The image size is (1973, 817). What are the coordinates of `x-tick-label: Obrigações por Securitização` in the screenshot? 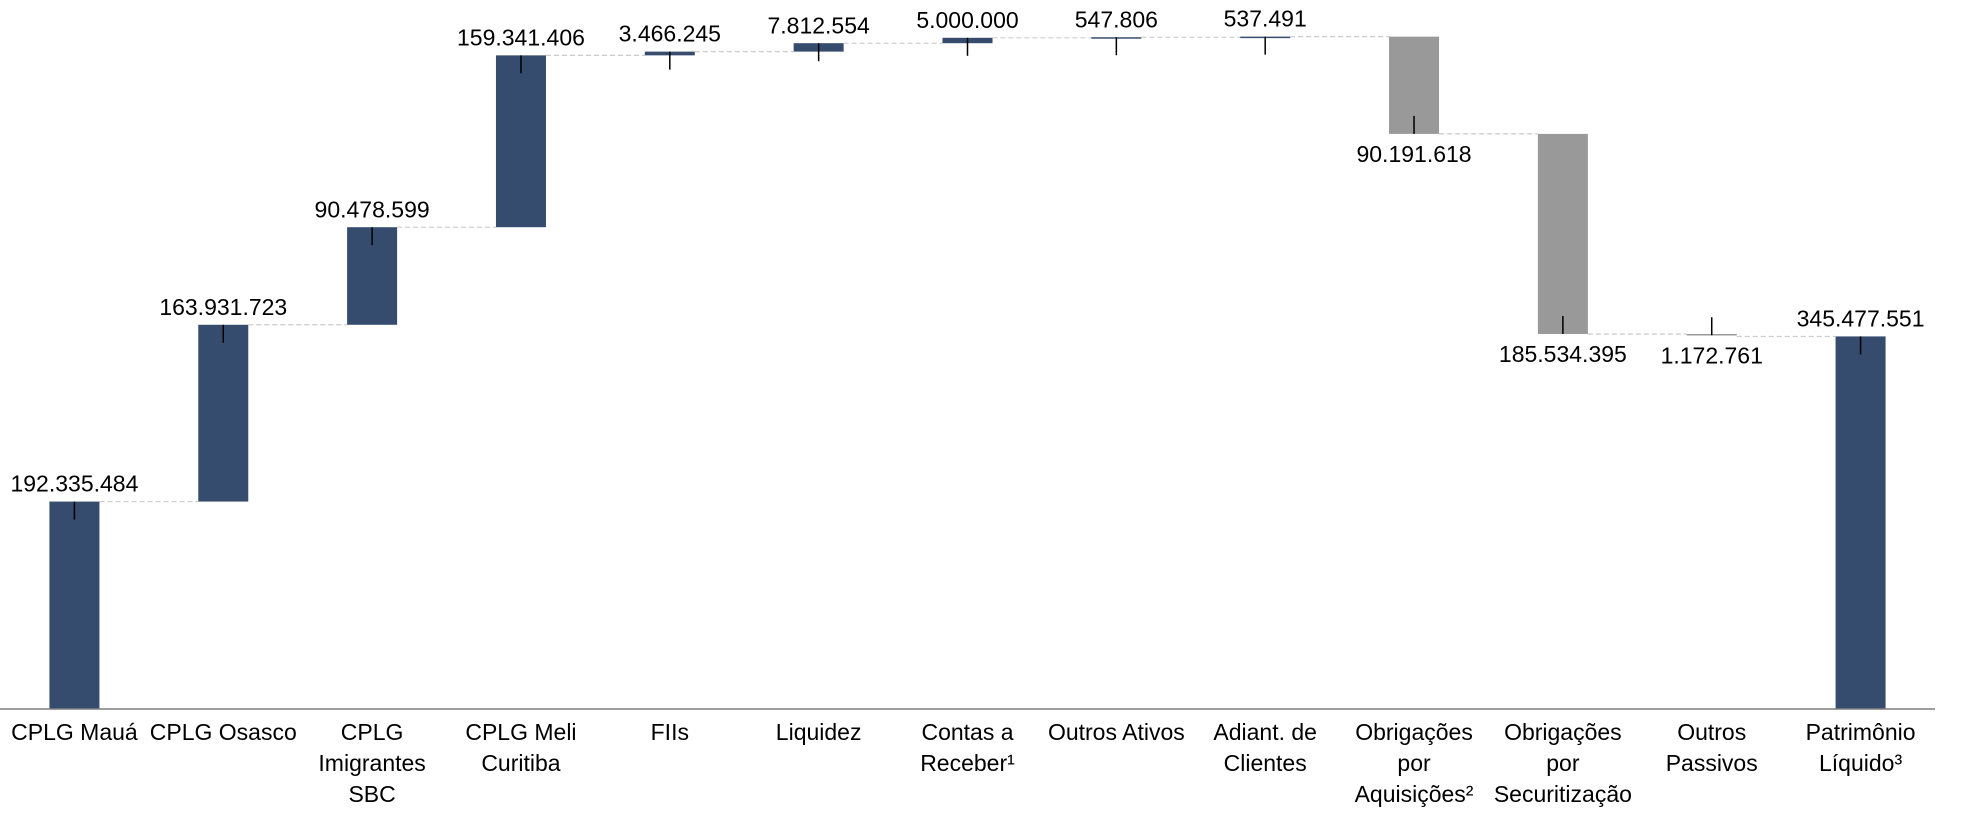 It's located at (1562, 763).